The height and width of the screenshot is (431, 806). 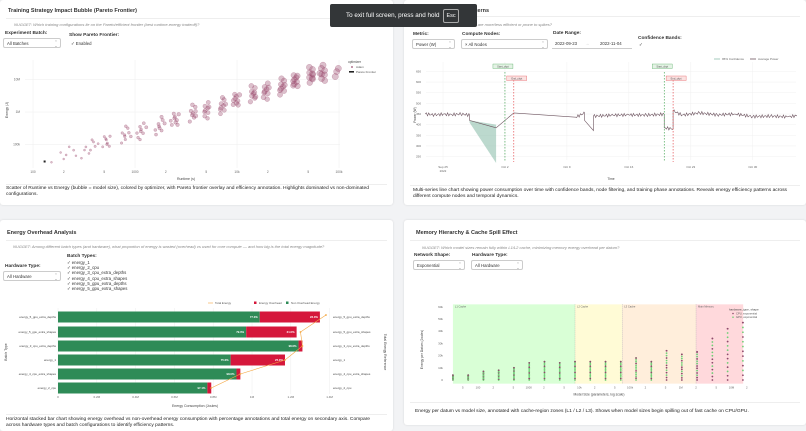 What do you see at coordinates (17, 80) in the screenshot?
I see `y-tick-label: 10M` at bounding box center [17, 80].